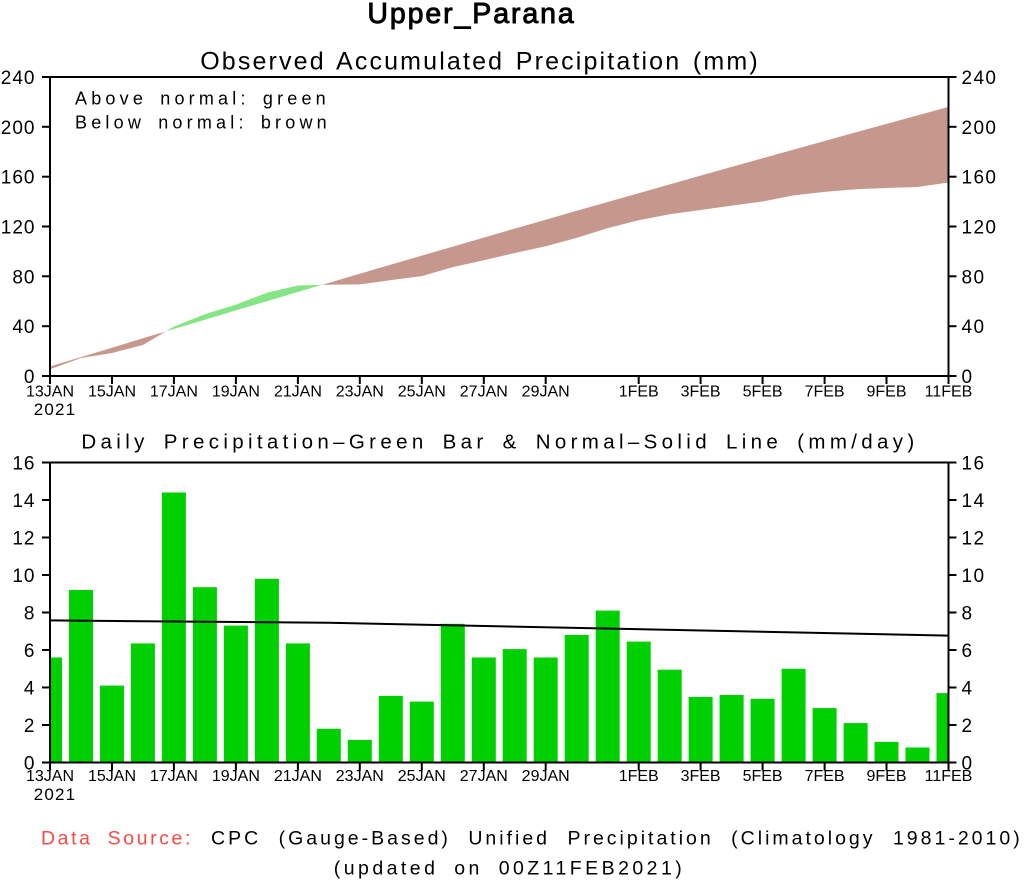 The height and width of the screenshot is (892, 1024). What do you see at coordinates (471, 15) in the screenshot?
I see `svg-text: Upper_Parana` at bounding box center [471, 15].